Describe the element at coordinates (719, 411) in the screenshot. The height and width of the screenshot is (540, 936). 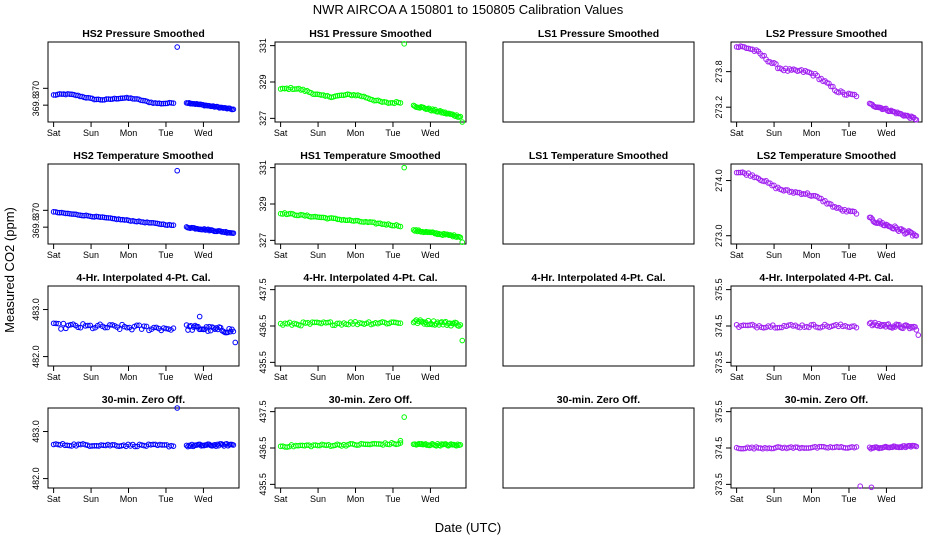
I see `y-tick-label: 375.5` at that location.